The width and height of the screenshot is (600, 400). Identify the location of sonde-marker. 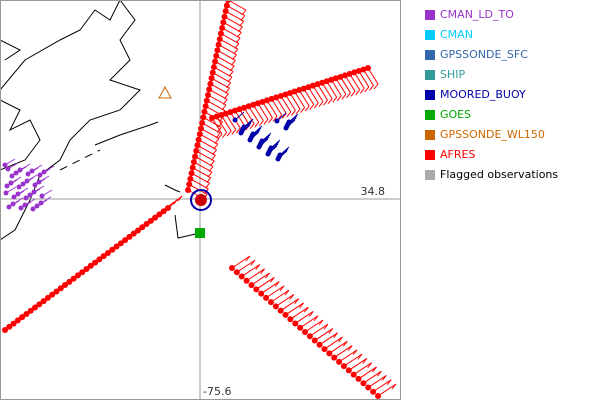
(165, 92).